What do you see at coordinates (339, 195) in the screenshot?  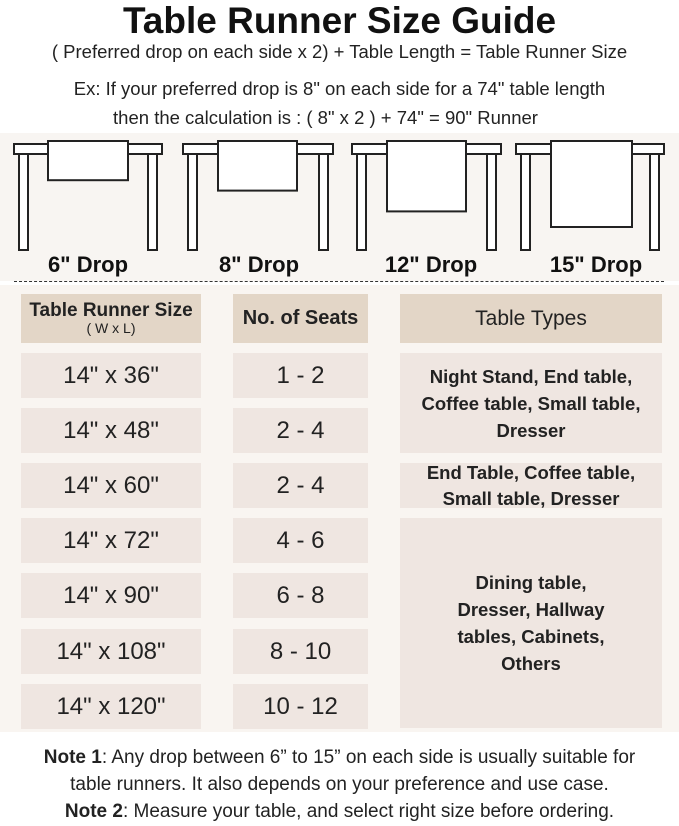 I see `drop-diagrams` at bounding box center [339, 195].